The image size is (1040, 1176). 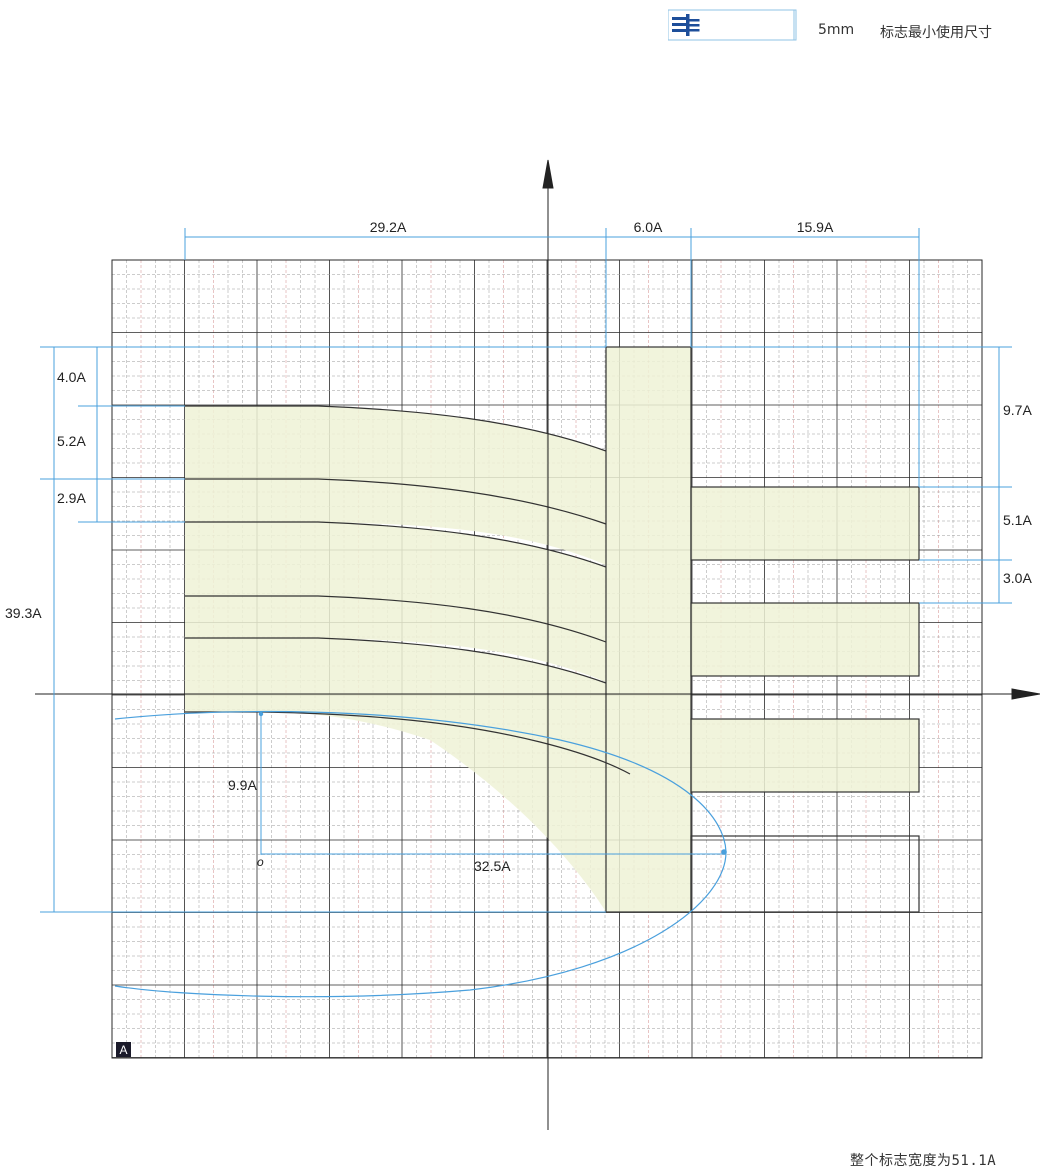 I want to click on dim-left-top: 4.0A, so click(x=71, y=377).